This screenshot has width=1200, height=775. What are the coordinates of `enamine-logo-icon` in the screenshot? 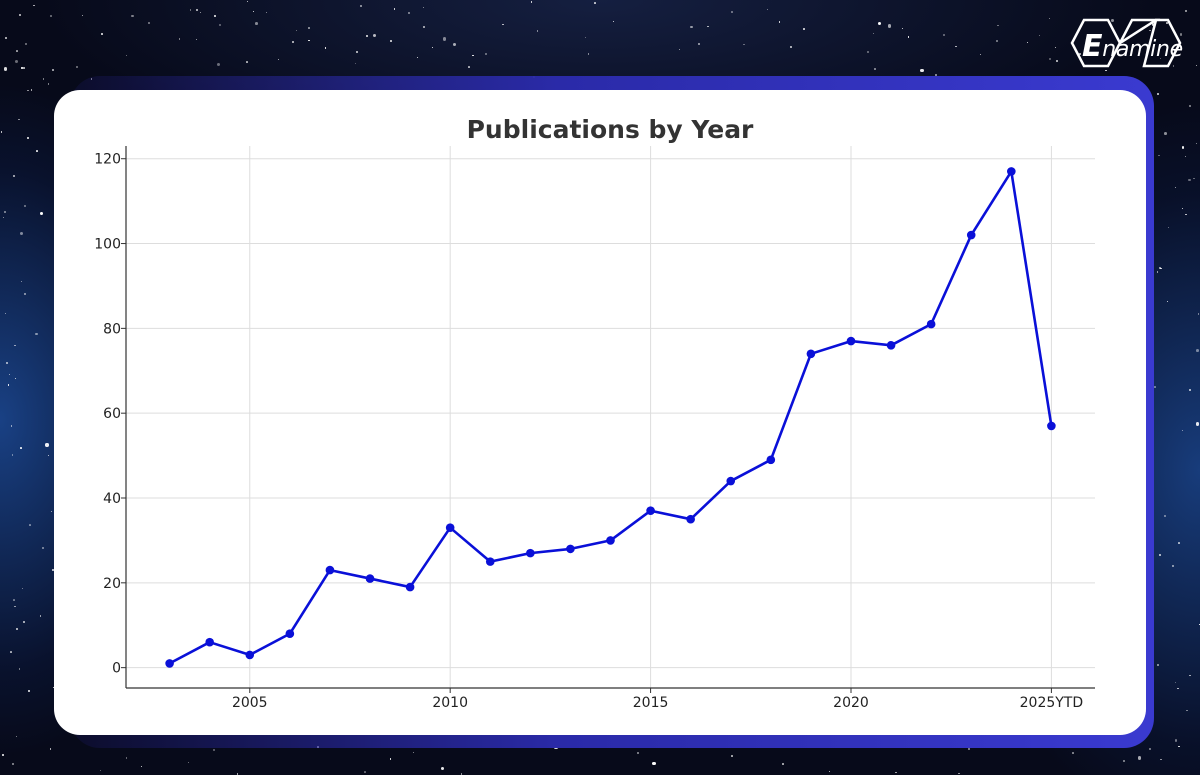 It's located at (1126, 43).